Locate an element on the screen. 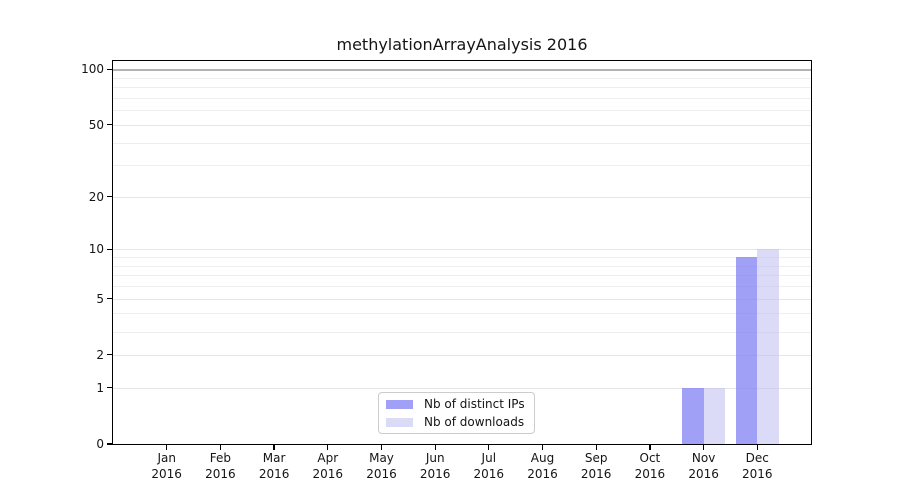 This screenshot has width=900, height=500. x-tick-oct is located at coordinates (650, 447).